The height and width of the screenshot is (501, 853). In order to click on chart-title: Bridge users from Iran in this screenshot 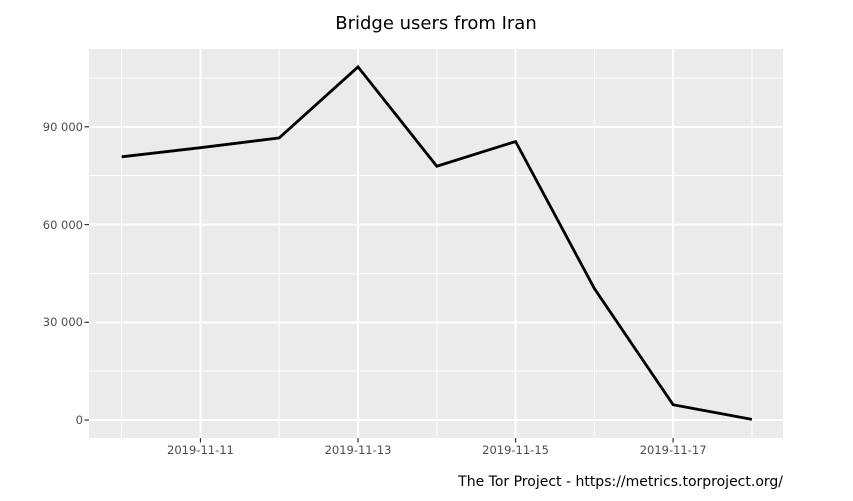, I will do `click(436, 23)`.